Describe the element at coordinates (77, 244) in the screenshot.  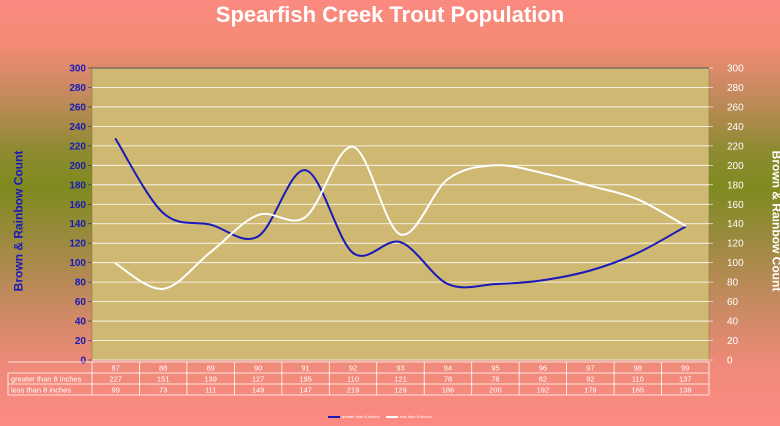
I see `y-tick-label-left: 120` at that location.